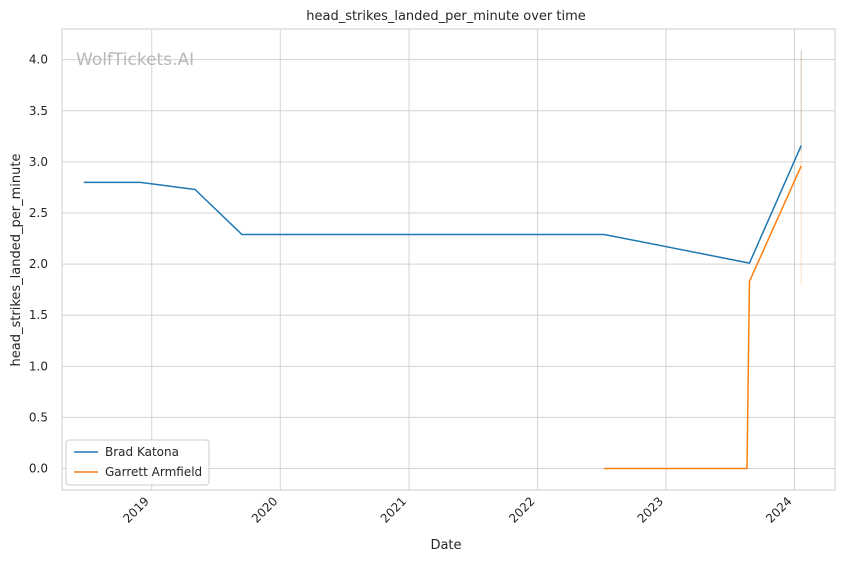 This screenshot has height=561, width=844. I want to click on x-axis-title: Date, so click(445, 545).